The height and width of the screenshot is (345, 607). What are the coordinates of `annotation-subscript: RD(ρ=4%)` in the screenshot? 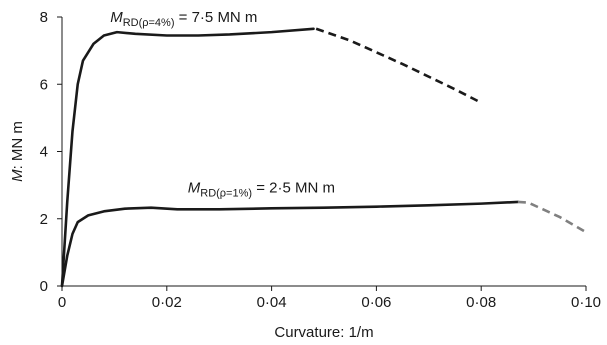 It's located at (149, 23).